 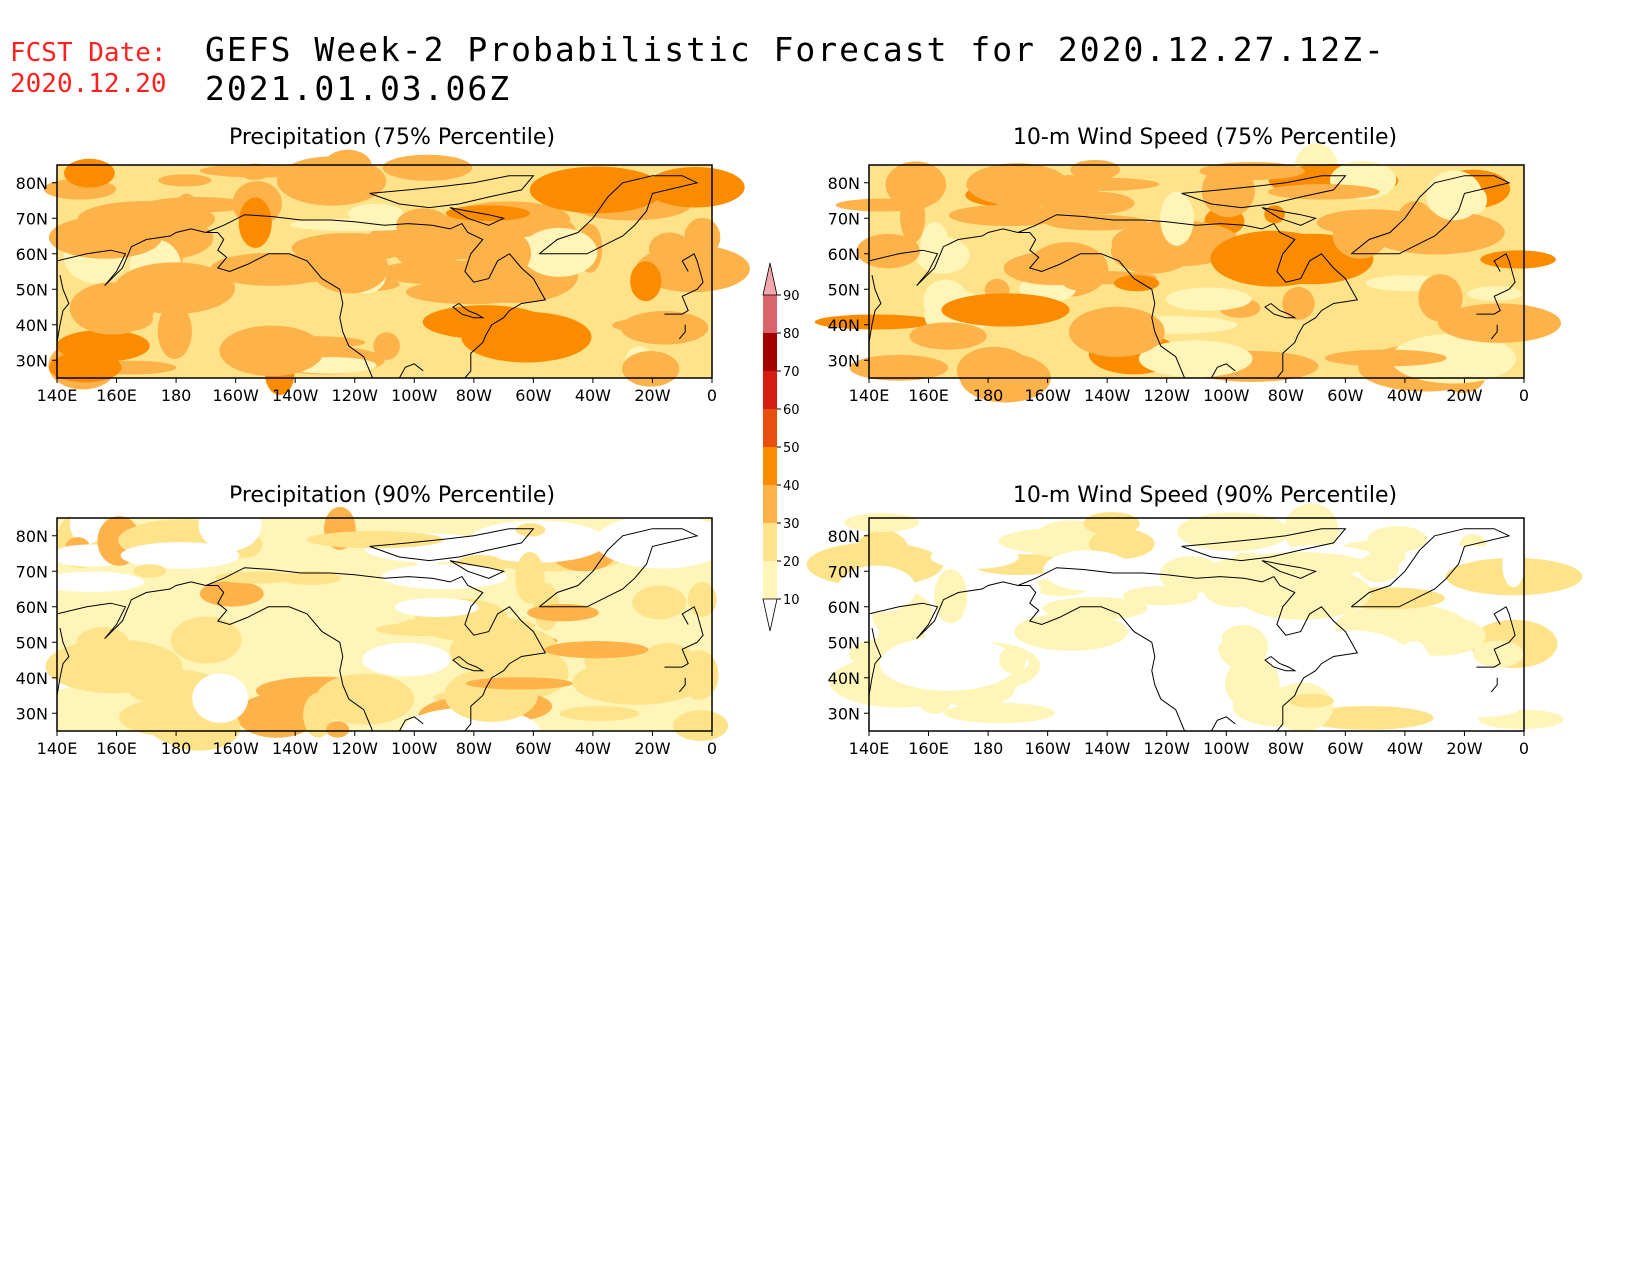 I want to click on colorbar-label: 60, so click(x=791, y=410).